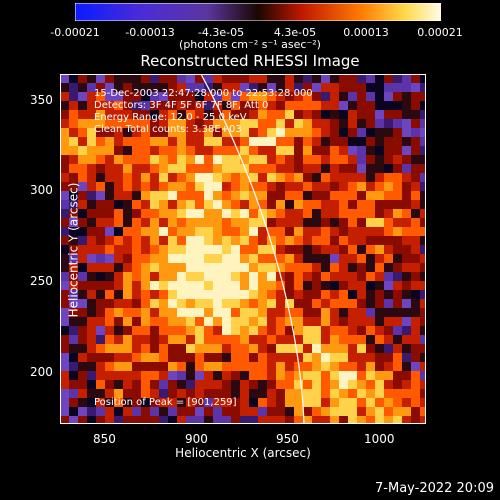 The width and height of the screenshot is (500, 500). Describe the element at coordinates (250, 61) in the screenshot. I see `plot-title: Reconstructed RHESSI Image` at that location.